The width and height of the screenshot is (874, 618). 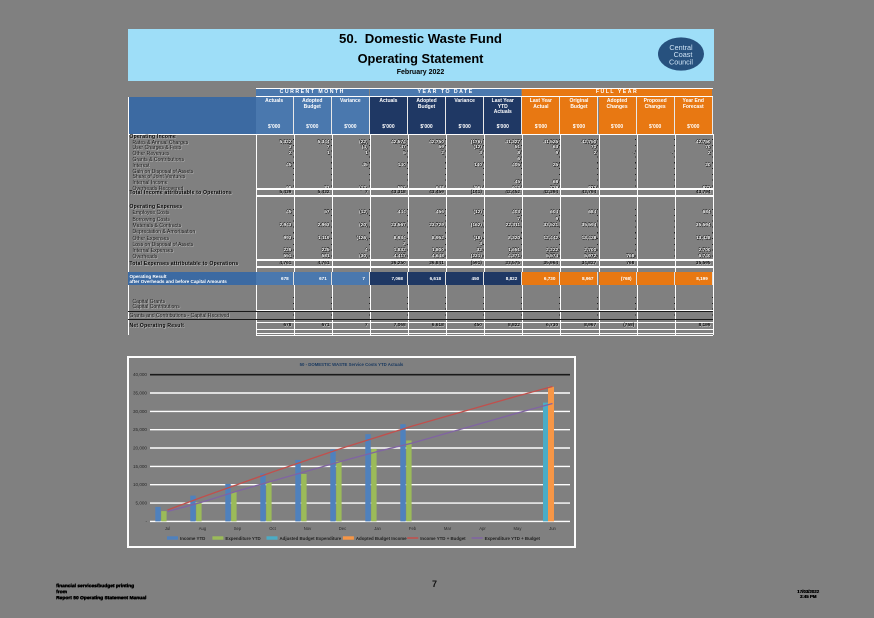 I want to click on svg-text: Coast, so click(x=683, y=54).